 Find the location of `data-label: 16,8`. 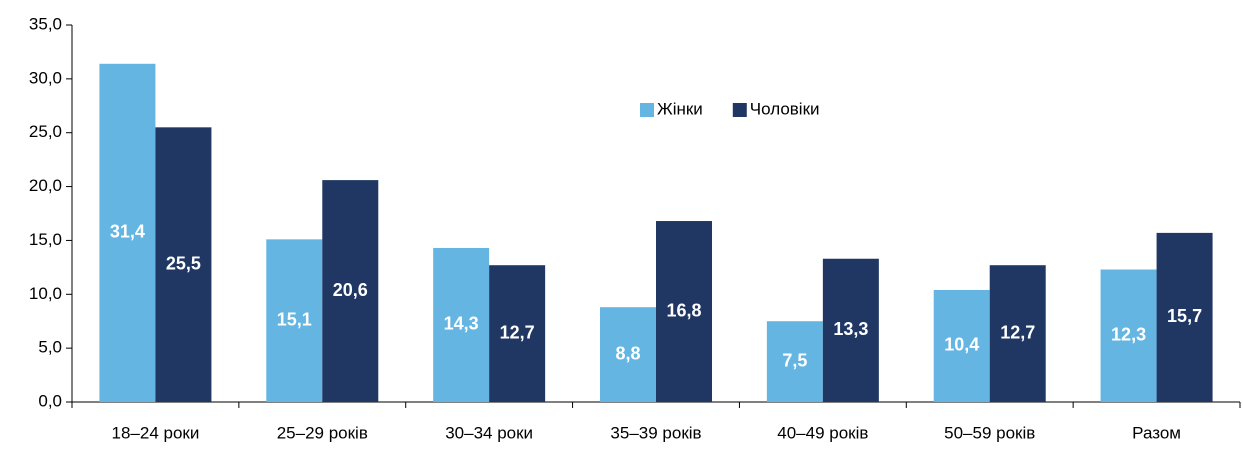

data-label: 16,8 is located at coordinates (683, 310).